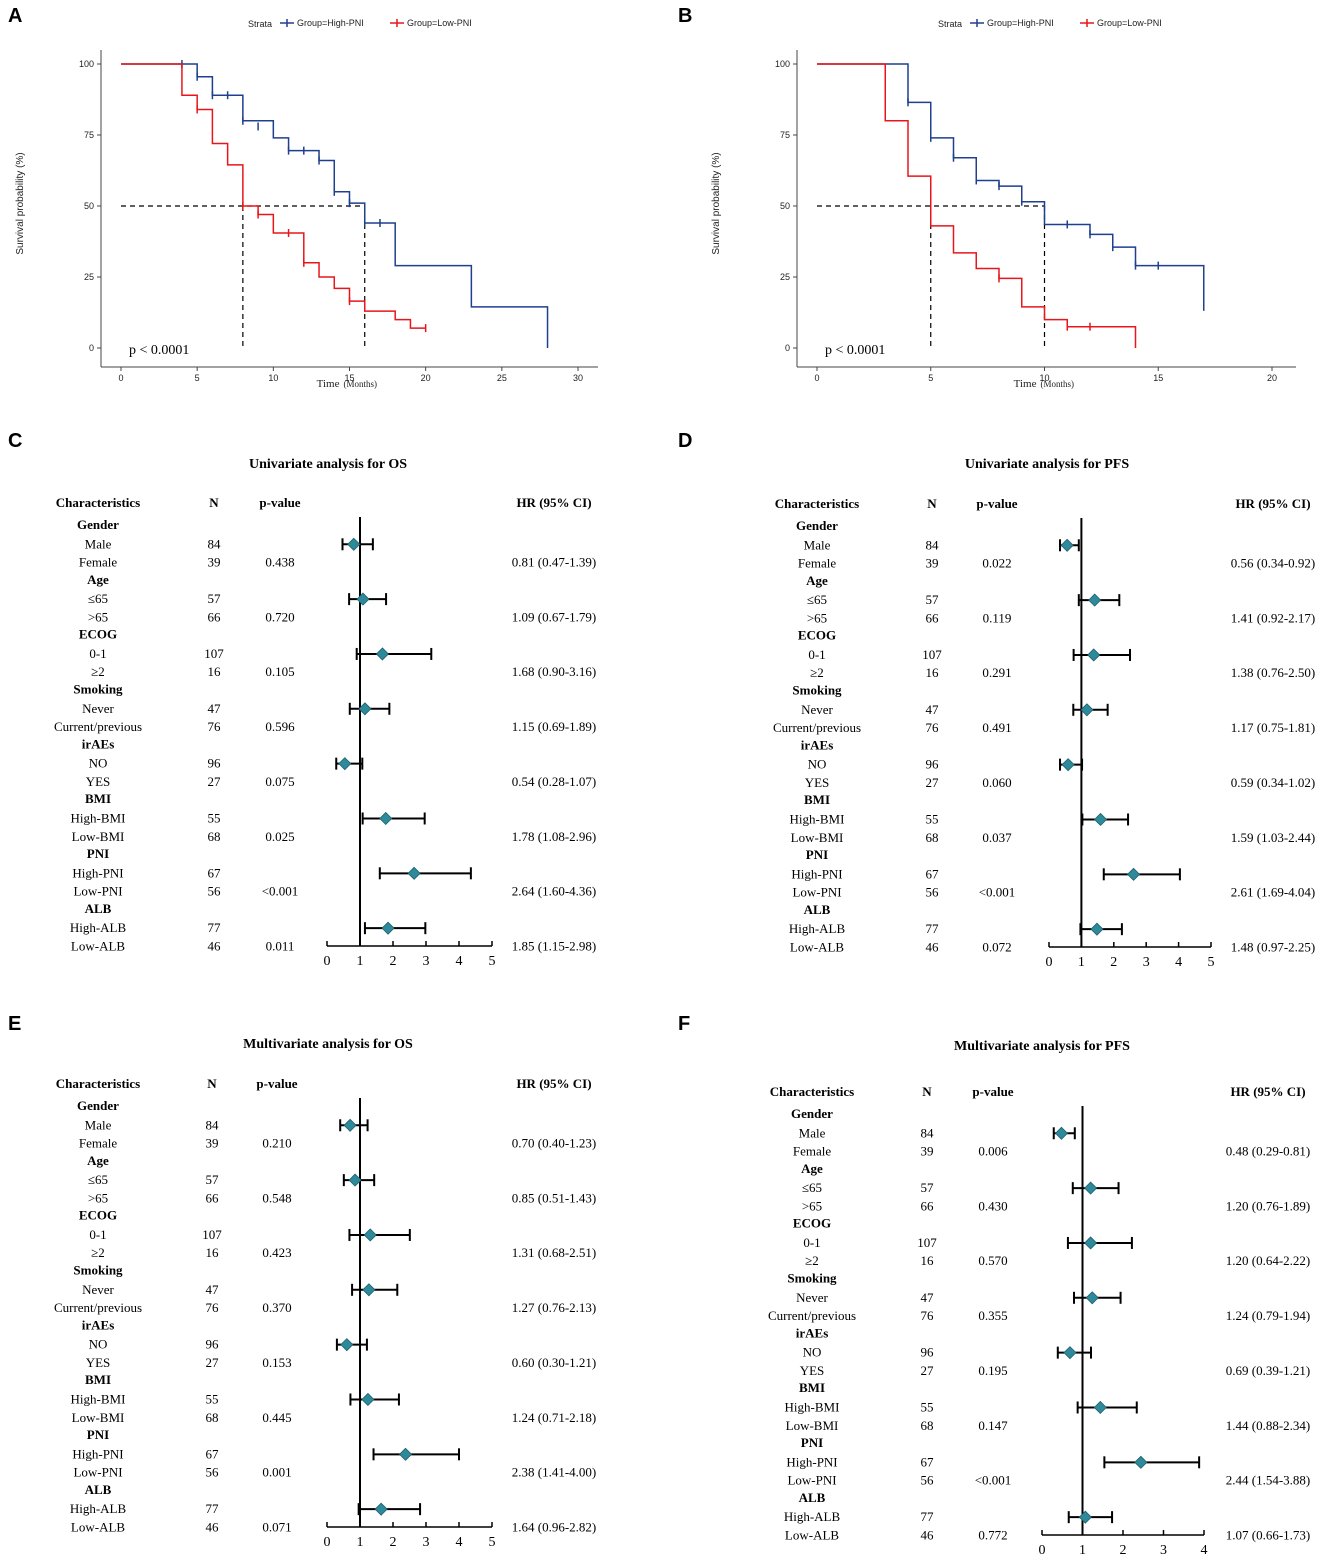 The height and width of the screenshot is (1554, 1325). I want to click on p-value-cell: 0.772, so click(992, 1534).